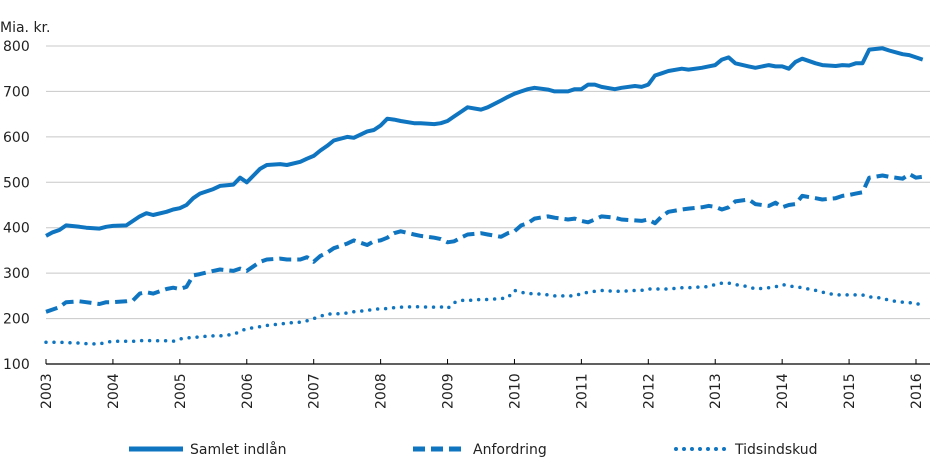 The image size is (940, 473). Describe the element at coordinates (16, 138) in the screenshot. I see `y-tick-label: 600` at that location.